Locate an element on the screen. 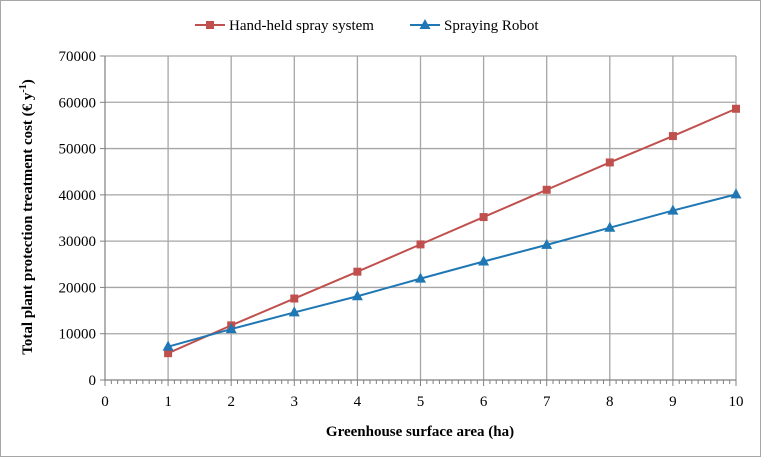  x-tick-label: 5 is located at coordinates (421, 402).